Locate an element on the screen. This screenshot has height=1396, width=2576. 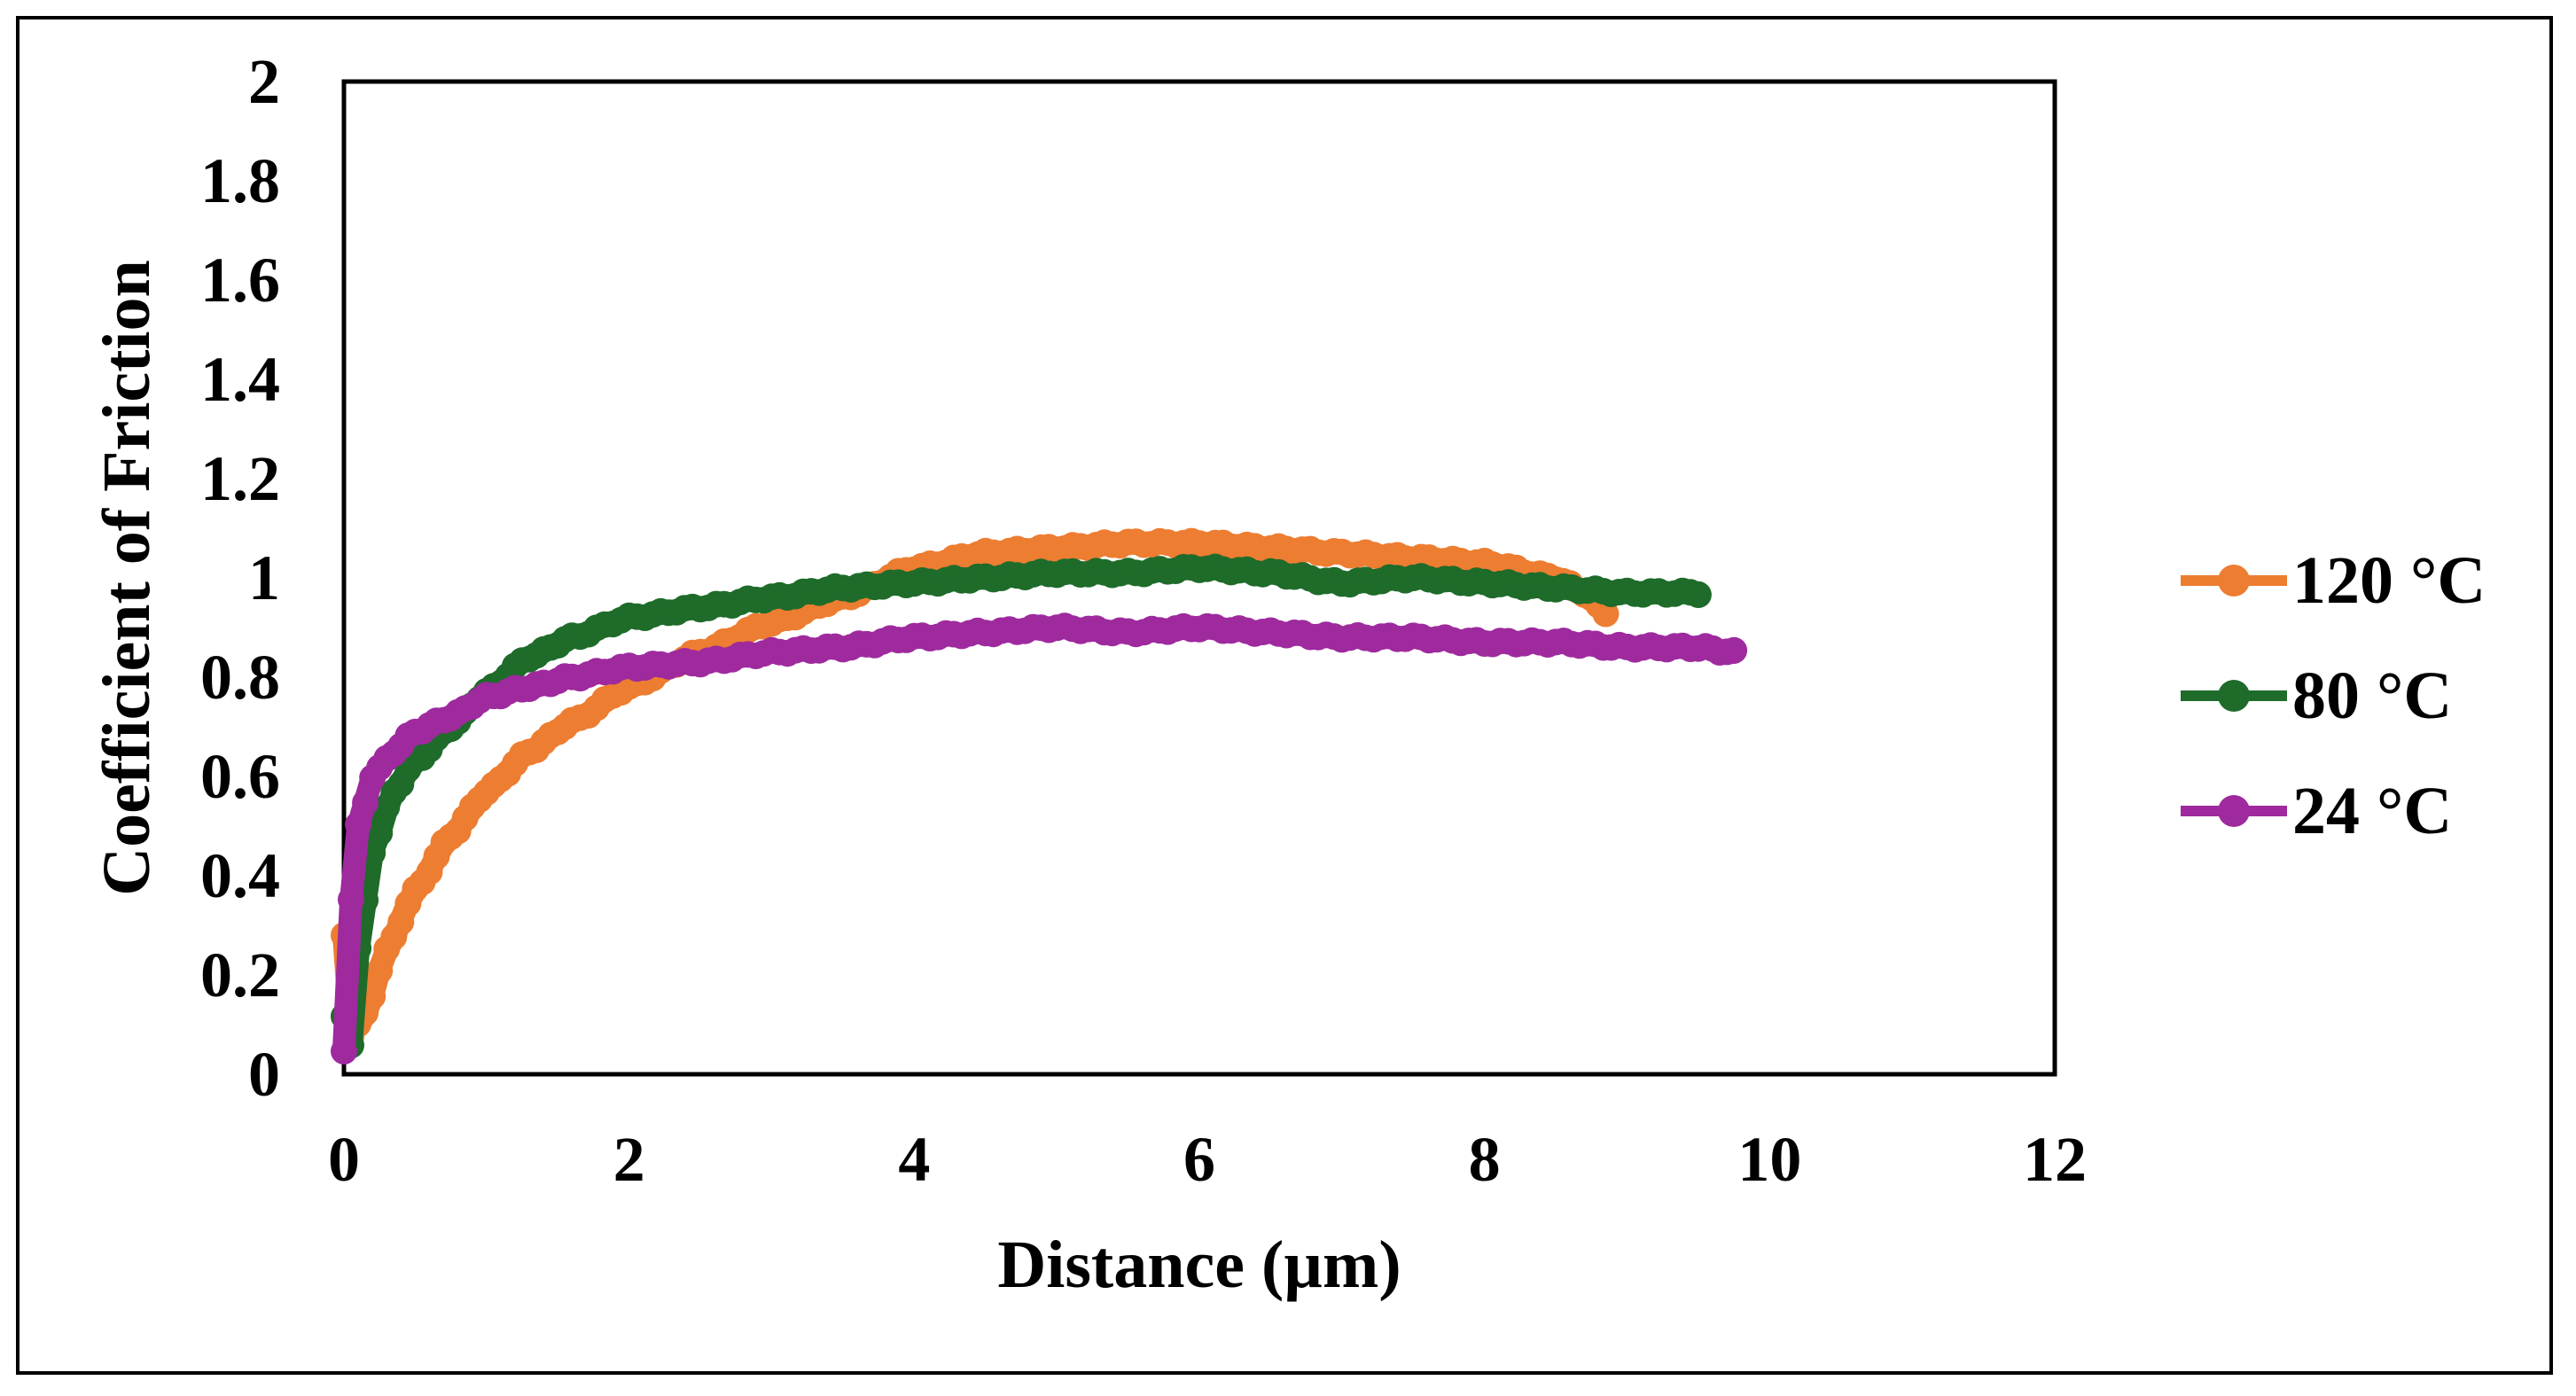
y-tick-labels: 0 0.2 0.4 0.6 0.8 1 1.2 1.4 1.6 1.8 2 is located at coordinates (240, 578).